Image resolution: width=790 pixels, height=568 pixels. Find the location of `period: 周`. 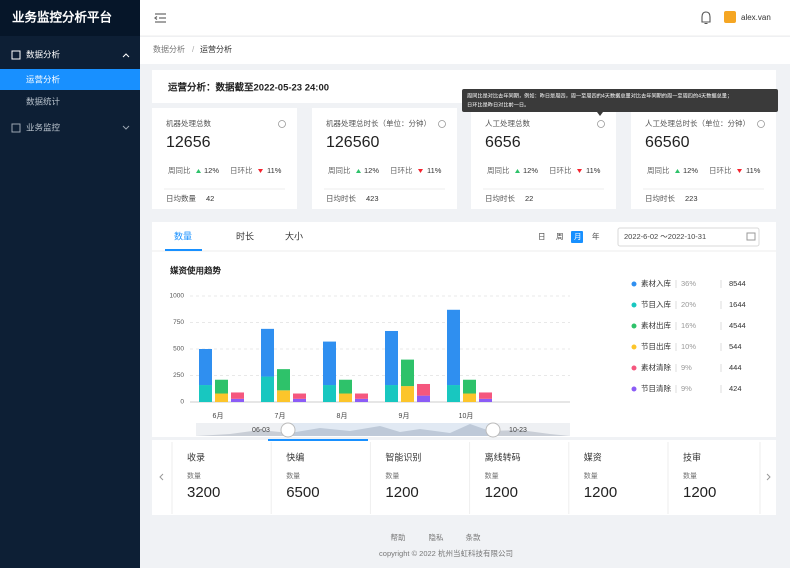

period: 周 is located at coordinates (560, 236).